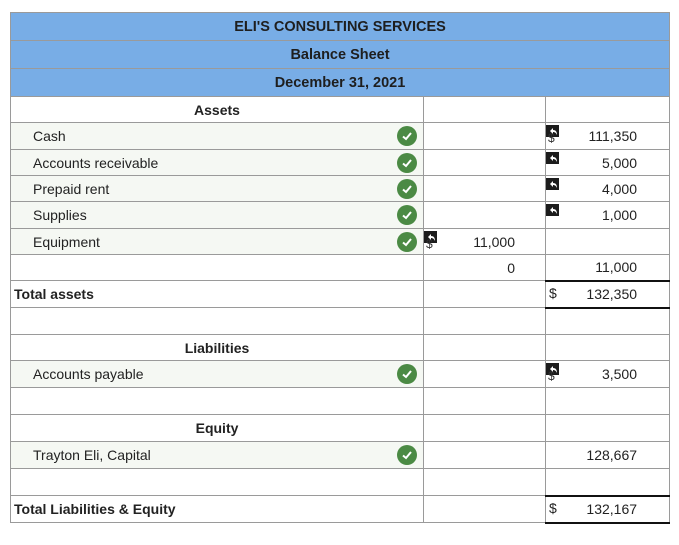  I want to click on company-name: ELI'S CONSULTING SERVICES, so click(340, 26).